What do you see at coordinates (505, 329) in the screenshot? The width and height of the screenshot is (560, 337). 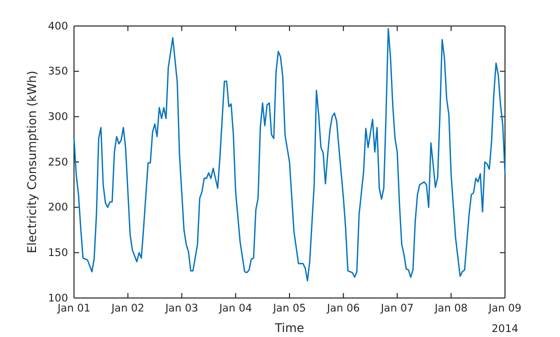 I see `text: 2014` at bounding box center [505, 329].